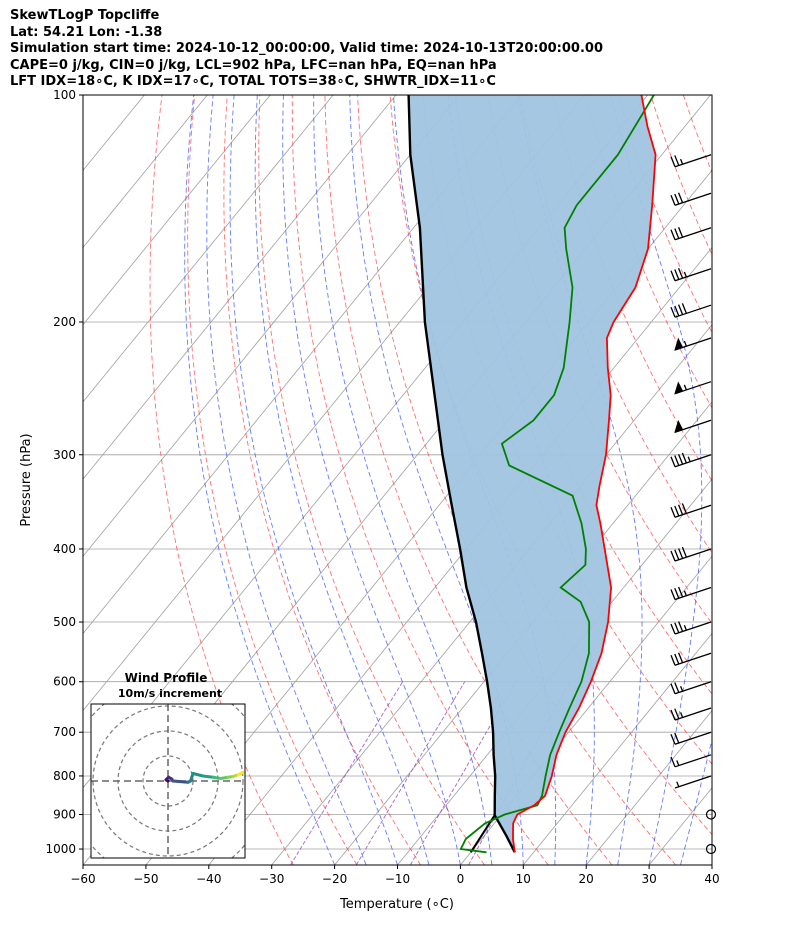 Image resolution: width=794 pixels, height=937 pixels. What do you see at coordinates (60, 849) in the screenshot?
I see `y-tick-label: 1000` at bounding box center [60, 849].